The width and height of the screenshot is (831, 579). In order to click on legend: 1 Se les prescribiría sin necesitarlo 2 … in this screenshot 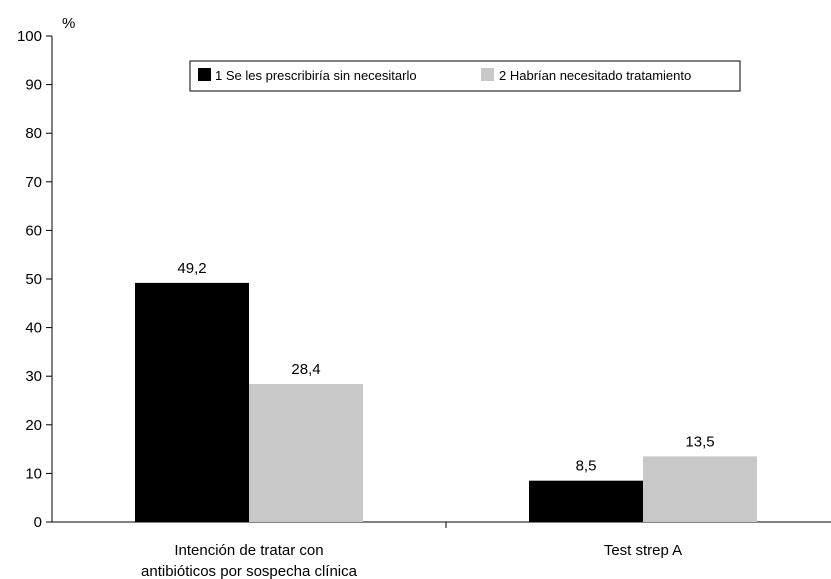, I will do `click(465, 76)`.